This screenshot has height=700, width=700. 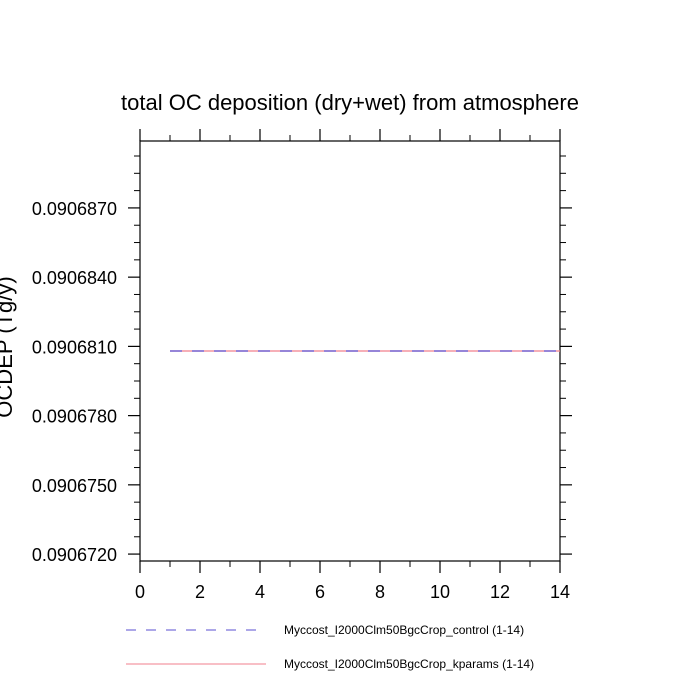 I want to click on legend-label-2: Myccost_I2000Clm50BgcCrop_kparams (1-14), so click(x=409, y=664).